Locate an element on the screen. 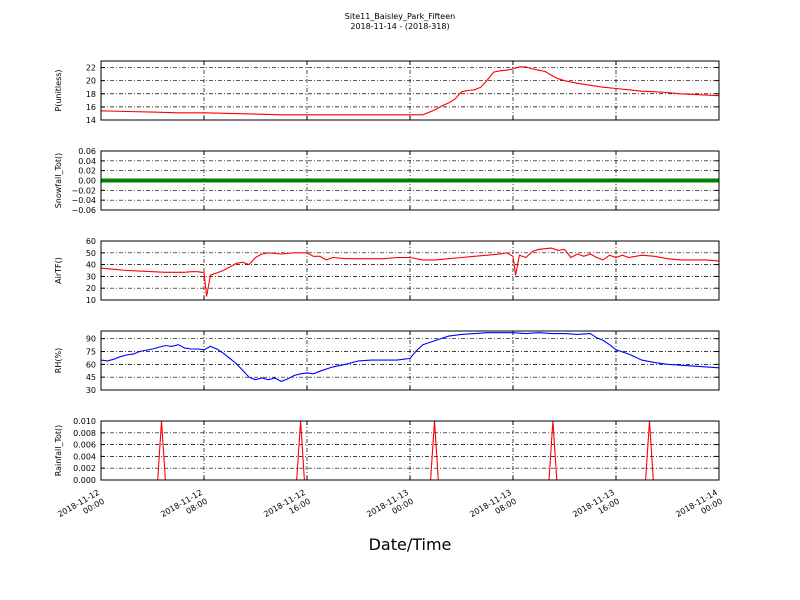 This screenshot has width=800, height=600. y-axis-label: Snowfall_Tot() is located at coordinates (58, 181).